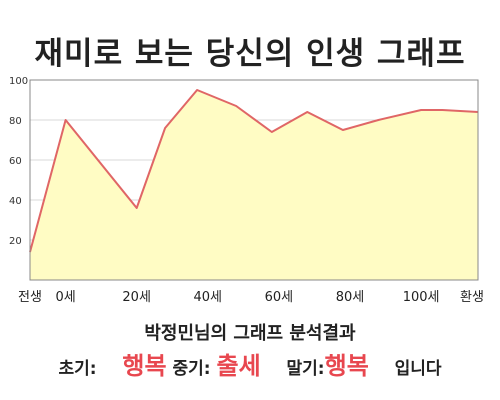 The width and height of the screenshot is (500, 400). Describe the element at coordinates (346, 366) in the screenshot. I see `late-value: 행복` at that location.